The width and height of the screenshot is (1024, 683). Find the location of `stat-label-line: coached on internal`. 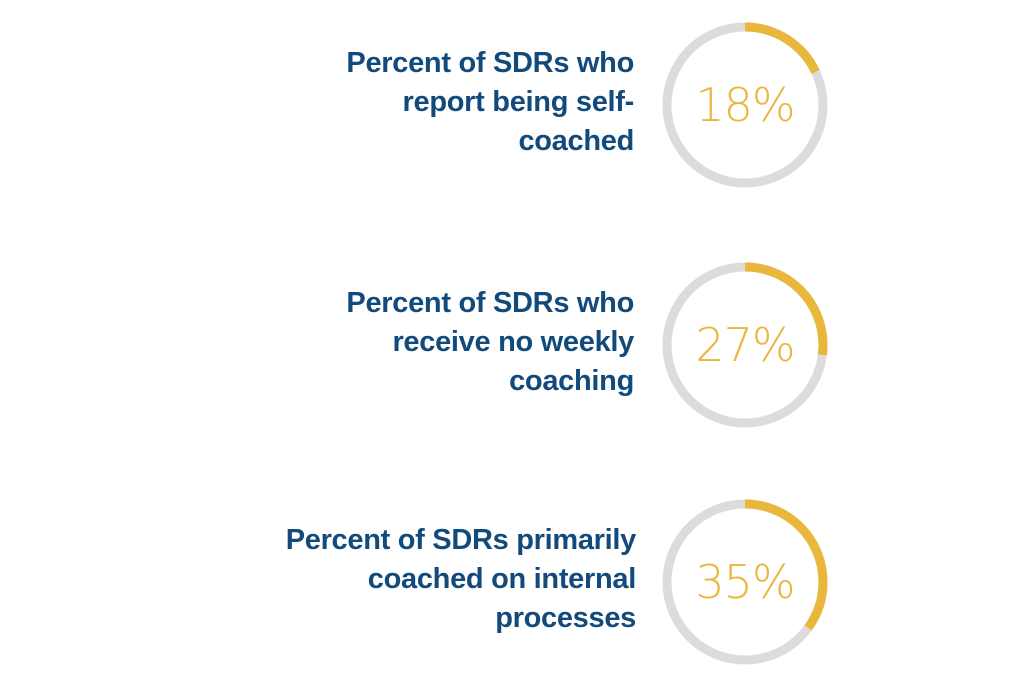

stat-label-line: coached on internal is located at coordinates (502, 579).